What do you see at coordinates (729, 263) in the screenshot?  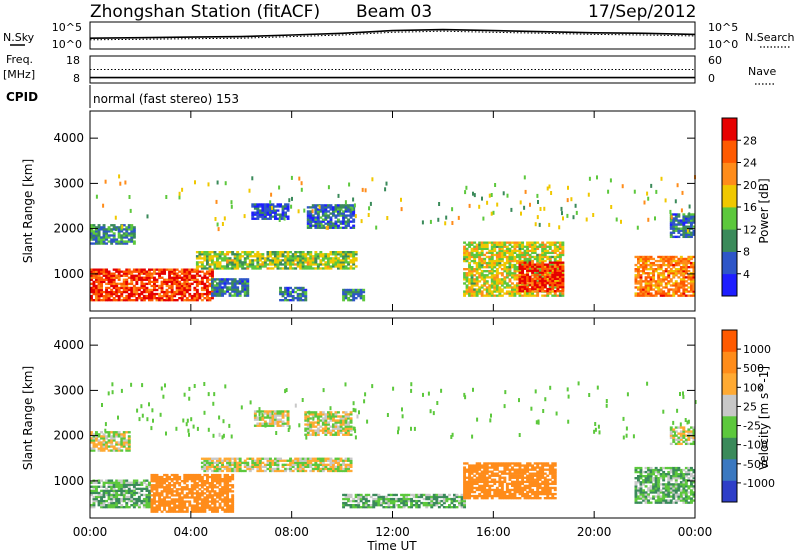 I see `power-colorbar-swatch` at bounding box center [729, 263].